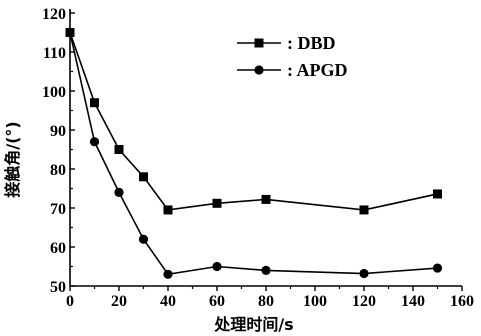  Describe the element at coordinates (168, 301) in the screenshot. I see `x-tick-label: 40` at that location.